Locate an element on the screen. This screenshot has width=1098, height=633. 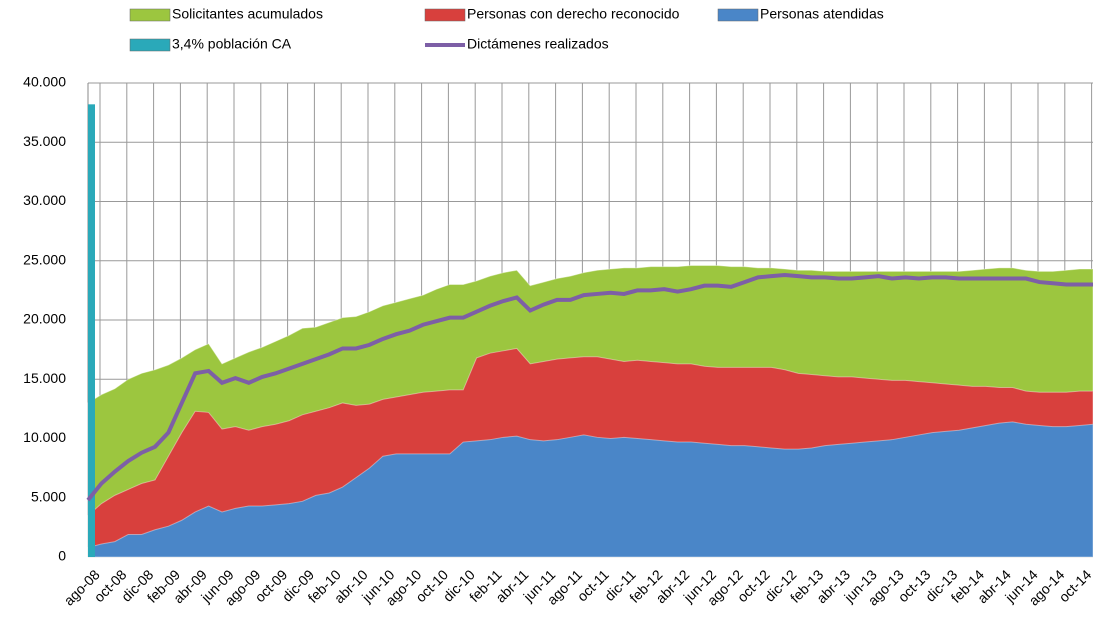
y-tick-label: 30.000 is located at coordinates (44, 200).